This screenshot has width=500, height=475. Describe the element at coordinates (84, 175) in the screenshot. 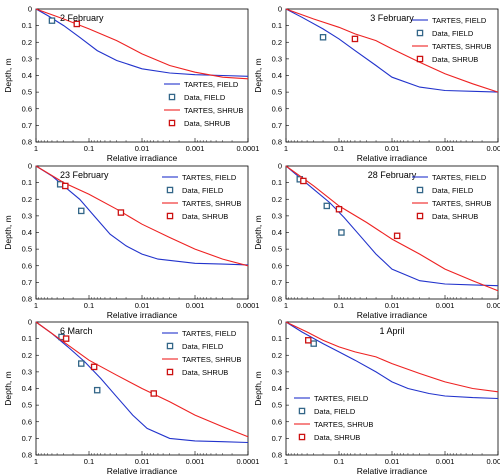

I see `chart-title: 23 February` at that location.